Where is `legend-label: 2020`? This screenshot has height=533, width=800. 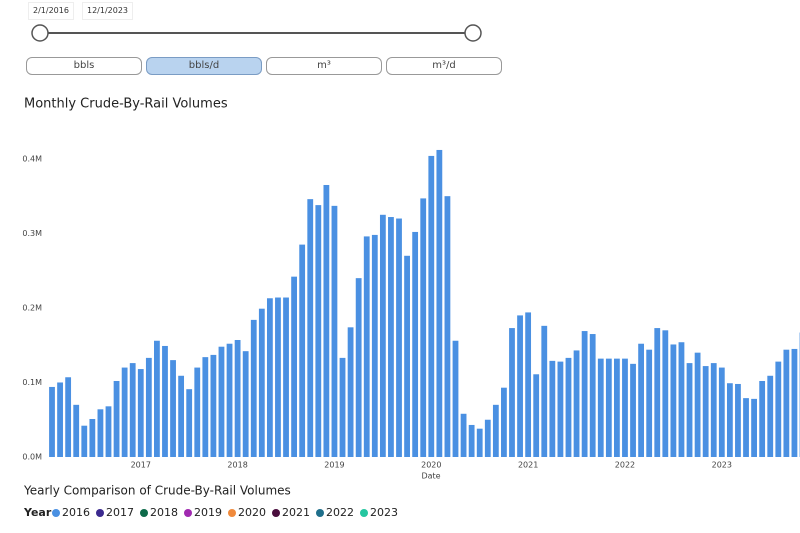 legend-label: 2020 is located at coordinates (252, 512).